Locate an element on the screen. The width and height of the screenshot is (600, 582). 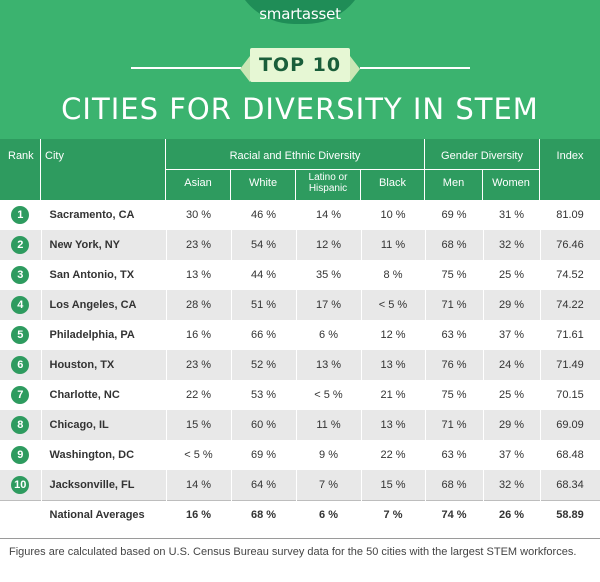
city-cell: Philadelphia, PA is located at coordinates (104, 335).